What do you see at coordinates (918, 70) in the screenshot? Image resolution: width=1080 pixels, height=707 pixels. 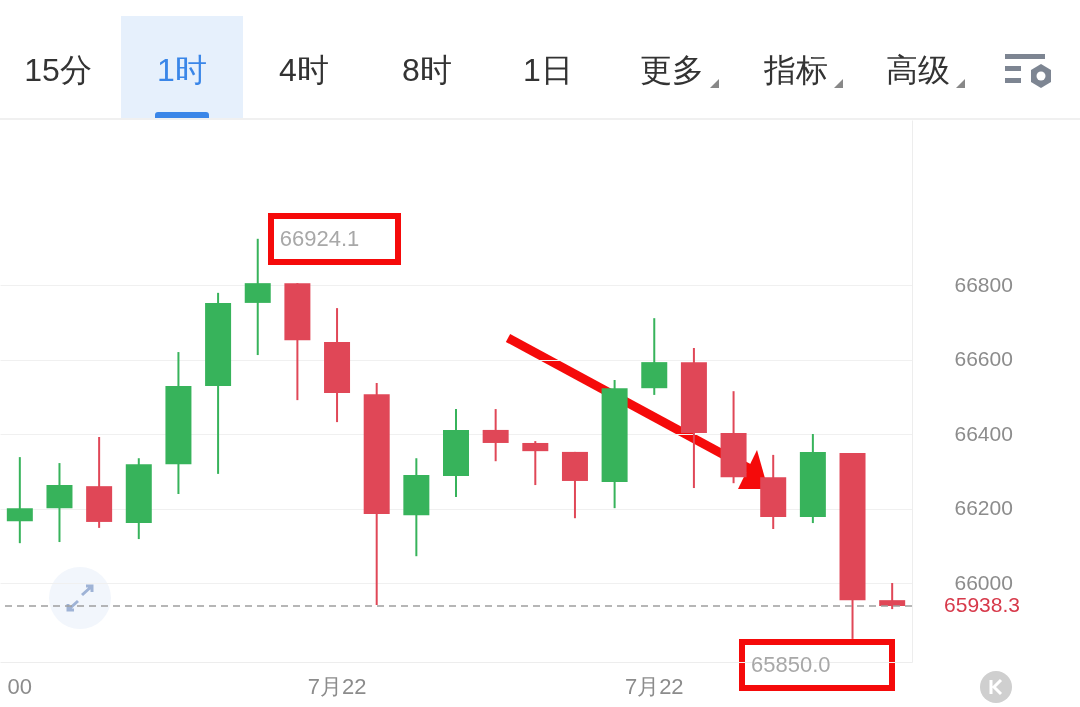 I see `text: 高级` at bounding box center [918, 70].